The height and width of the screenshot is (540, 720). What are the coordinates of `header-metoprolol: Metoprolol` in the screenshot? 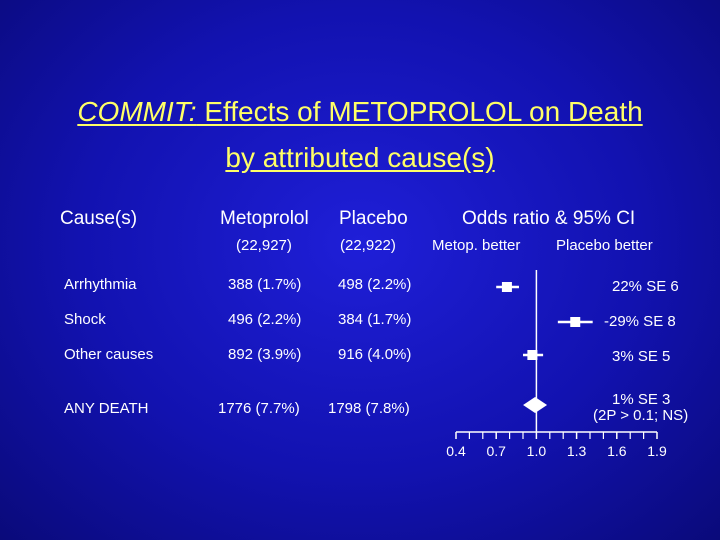 It's located at (264, 218).